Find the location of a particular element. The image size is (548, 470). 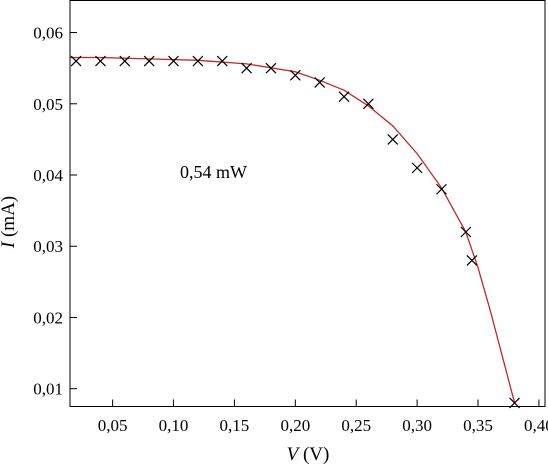

x-axis-title: V (V) is located at coordinates (308, 454).